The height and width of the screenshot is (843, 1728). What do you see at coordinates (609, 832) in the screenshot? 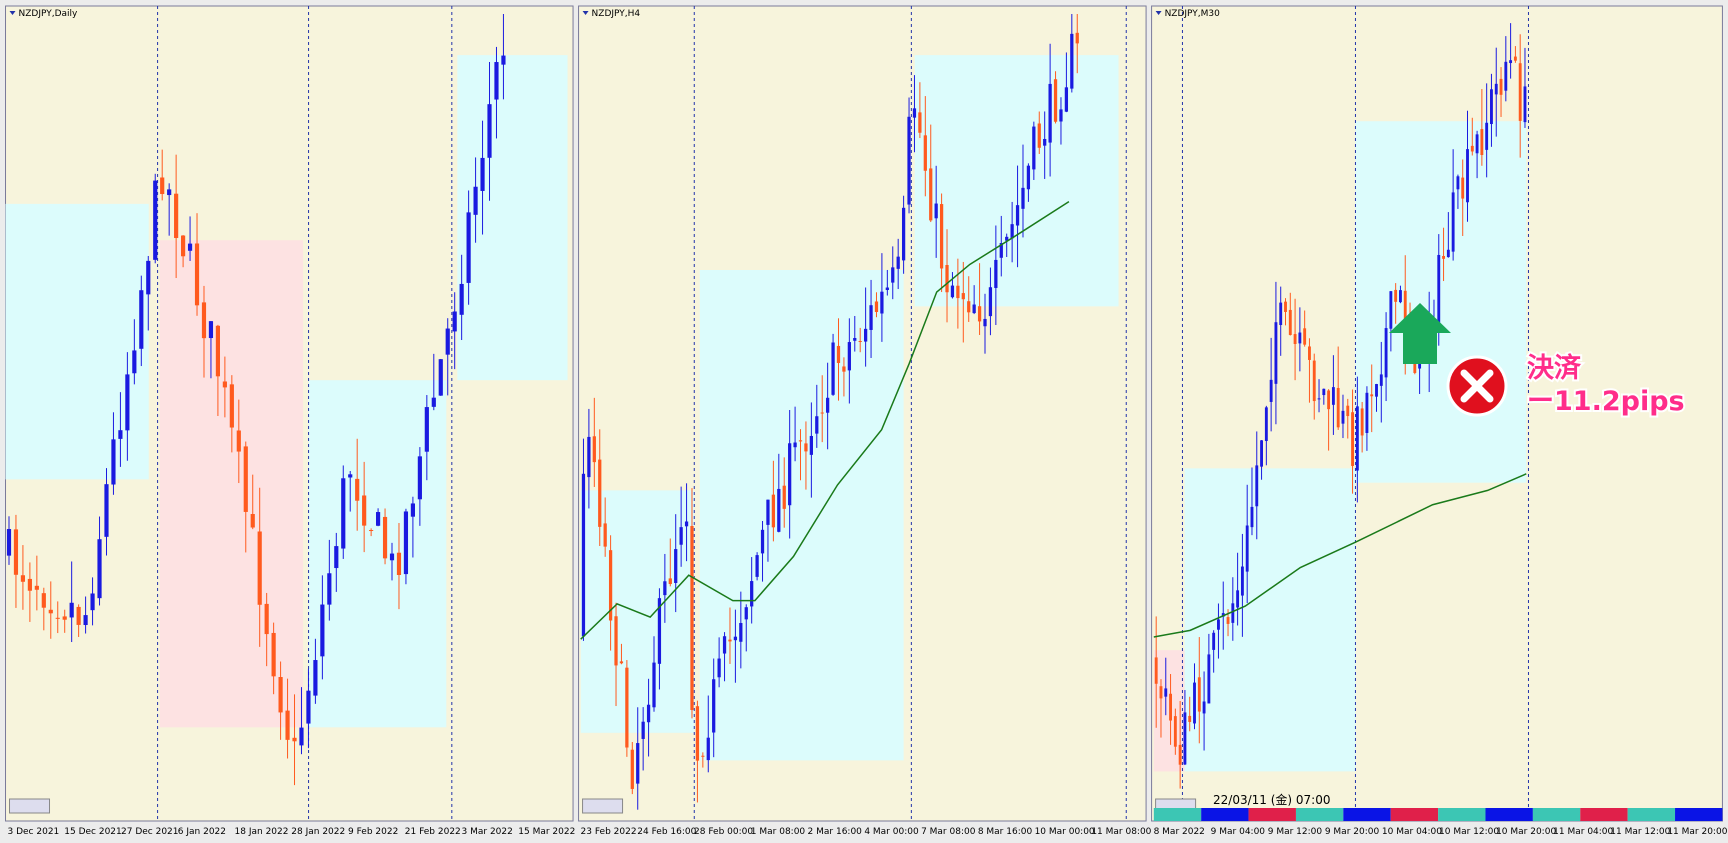
I see `x-axis-label: 23 Feb 2022` at bounding box center [609, 832].